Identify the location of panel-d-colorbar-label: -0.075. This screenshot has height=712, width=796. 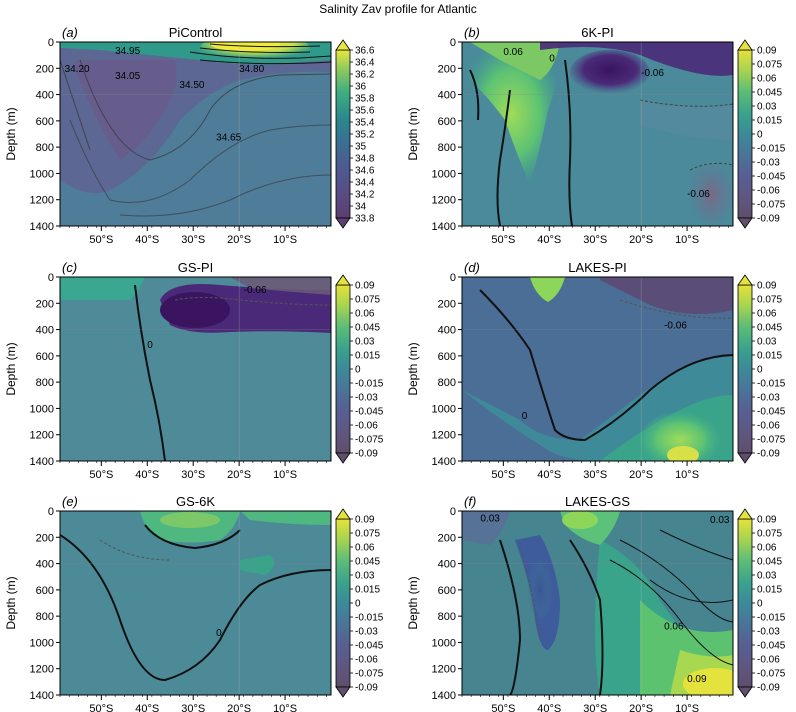
(771, 440).